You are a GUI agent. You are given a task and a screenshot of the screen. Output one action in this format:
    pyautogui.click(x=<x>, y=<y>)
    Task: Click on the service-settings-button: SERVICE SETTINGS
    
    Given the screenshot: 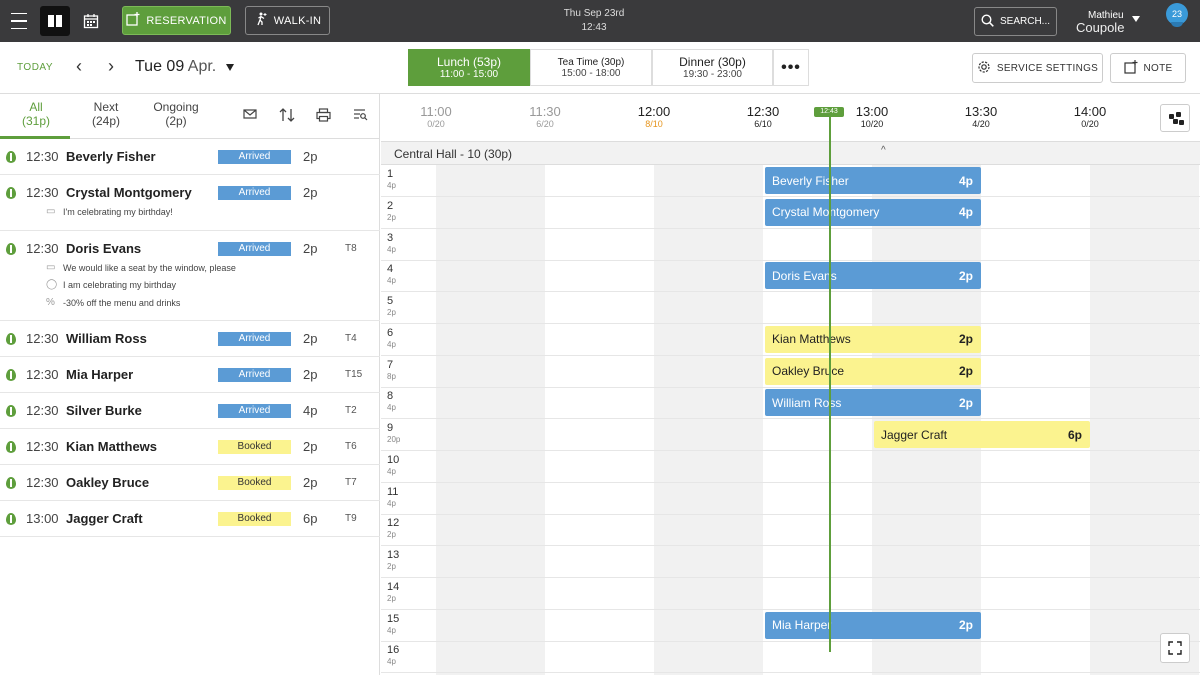 What is the action you would take?
    pyautogui.click(x=1037, y=68)
    